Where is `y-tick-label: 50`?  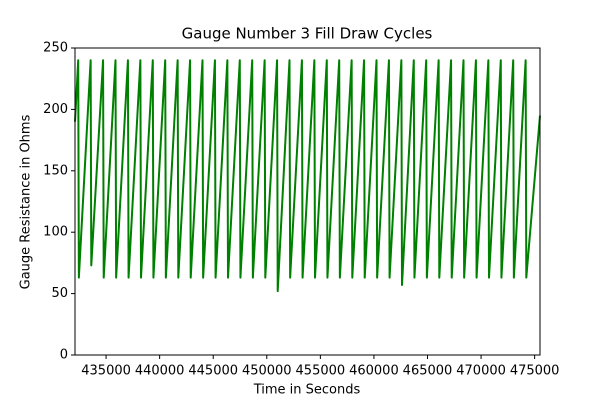
y-tick-label: 50 is located at coordinates (59, 293).